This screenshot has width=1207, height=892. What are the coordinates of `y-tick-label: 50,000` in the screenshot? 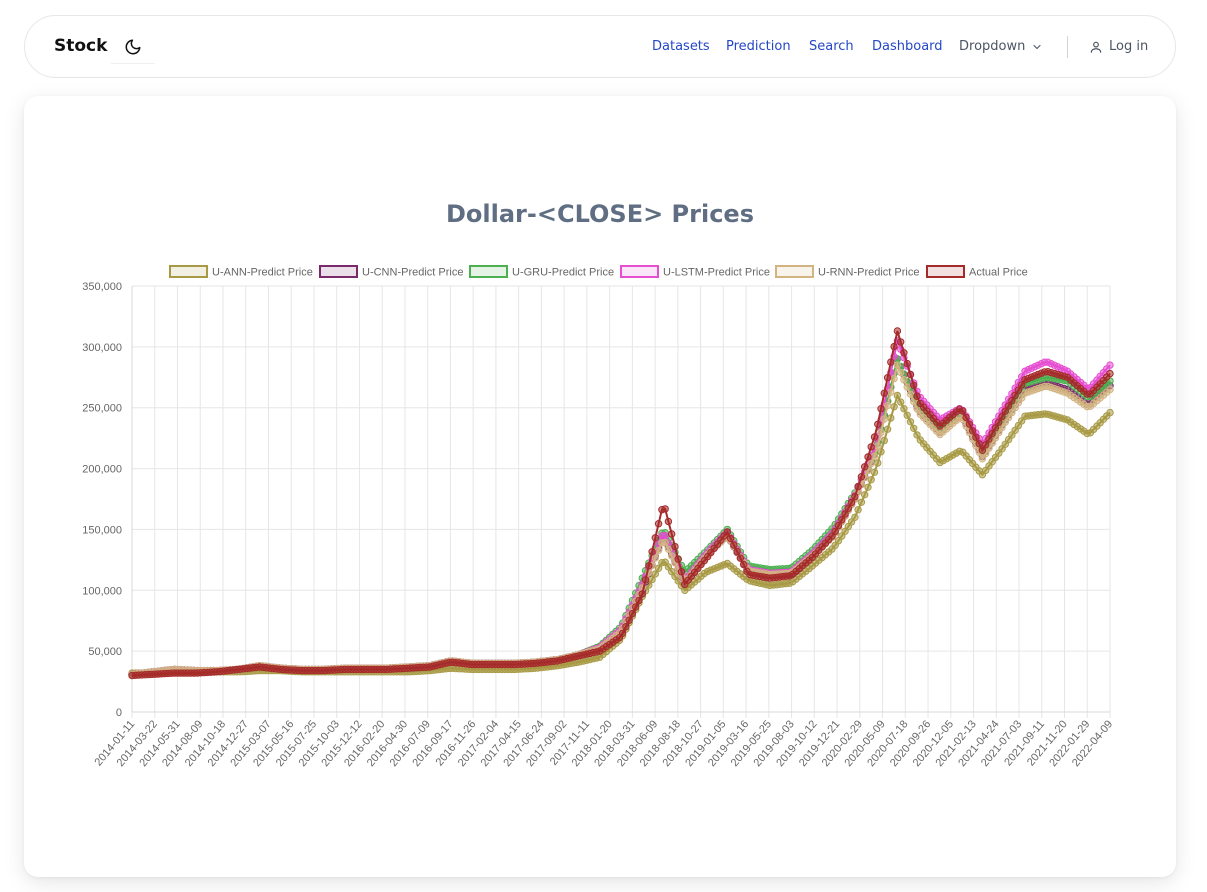 It's located at (105, 652).